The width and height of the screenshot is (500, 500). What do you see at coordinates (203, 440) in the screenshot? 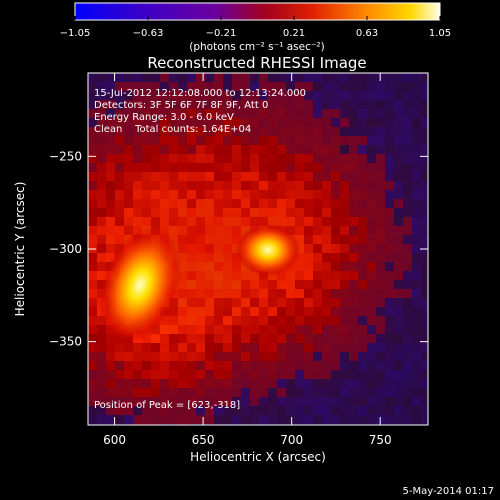
I see `x-tick-label: 650` at bounding box center [203, 440].